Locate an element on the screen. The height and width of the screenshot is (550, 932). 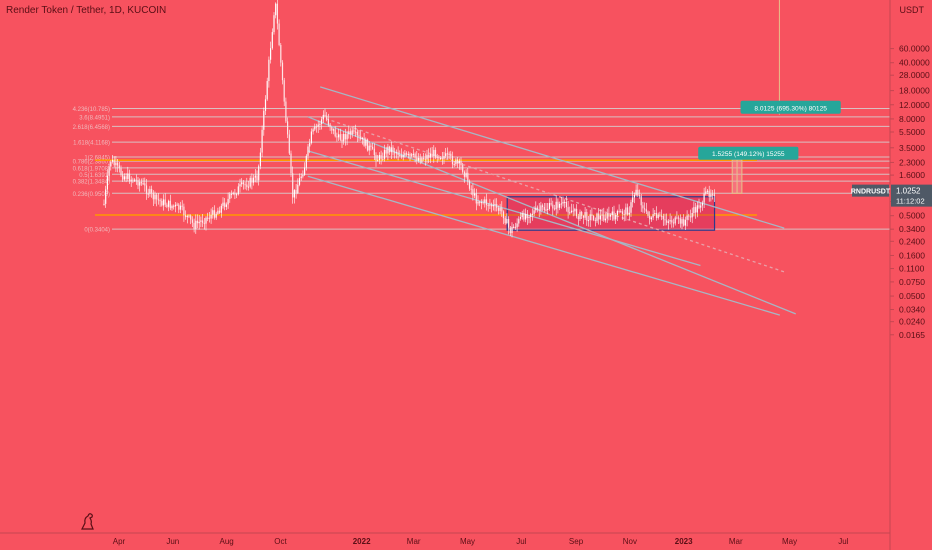
ticker-label: RNDRUSDT is located at coordinates (871, 192).